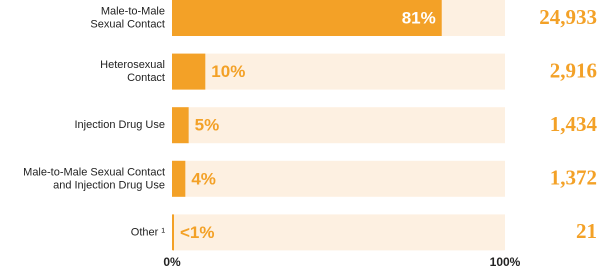 Image resolution: width=600 pixels, height=272 pixels. I want to click on category-label: Male-to-Male Sexual Contact, so click(127, 17).